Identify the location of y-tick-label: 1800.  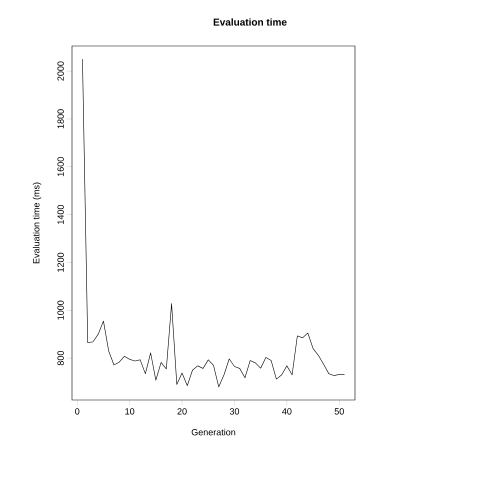
(60, 118).